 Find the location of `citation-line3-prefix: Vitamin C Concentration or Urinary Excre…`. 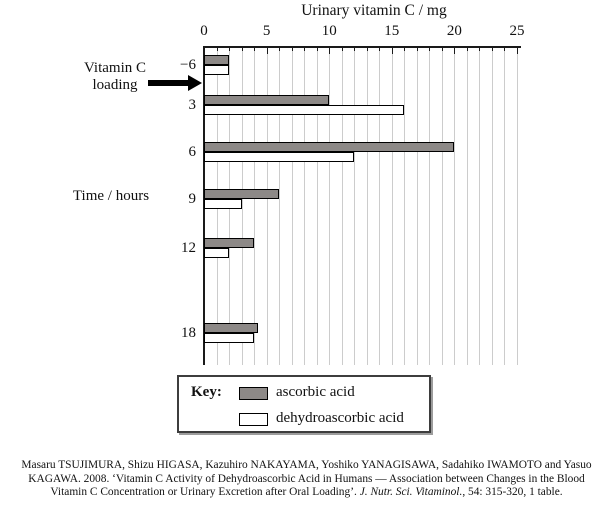

citation-line3-prefix: Vitamin C Concentration or Urinary Excre… is located at coordinates (205, 492).